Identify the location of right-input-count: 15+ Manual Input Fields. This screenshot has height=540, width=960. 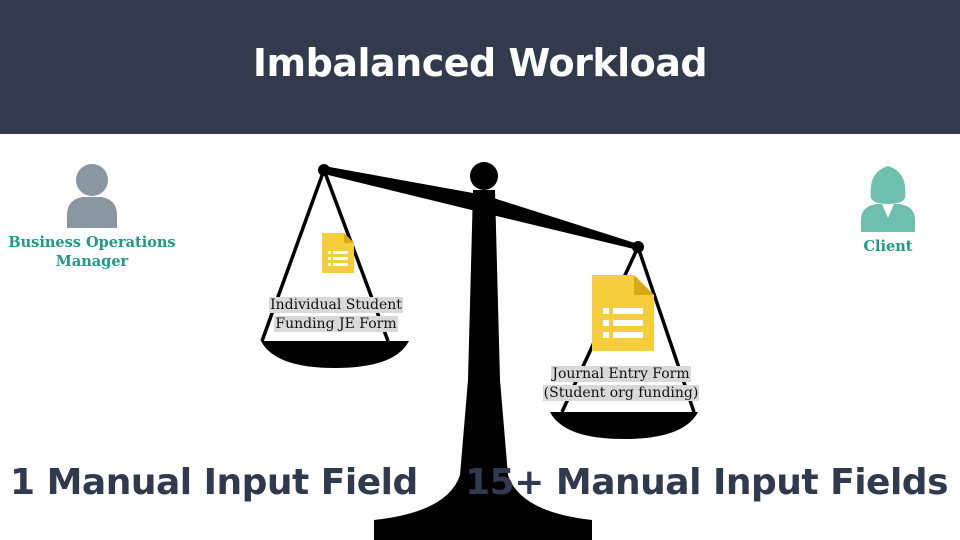
(706, 482).